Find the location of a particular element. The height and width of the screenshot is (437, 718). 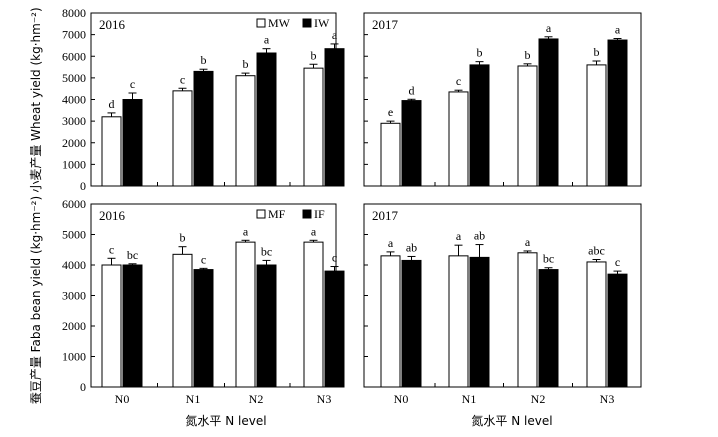

legend-label-MW: MW is located at coordinates (279, 23).